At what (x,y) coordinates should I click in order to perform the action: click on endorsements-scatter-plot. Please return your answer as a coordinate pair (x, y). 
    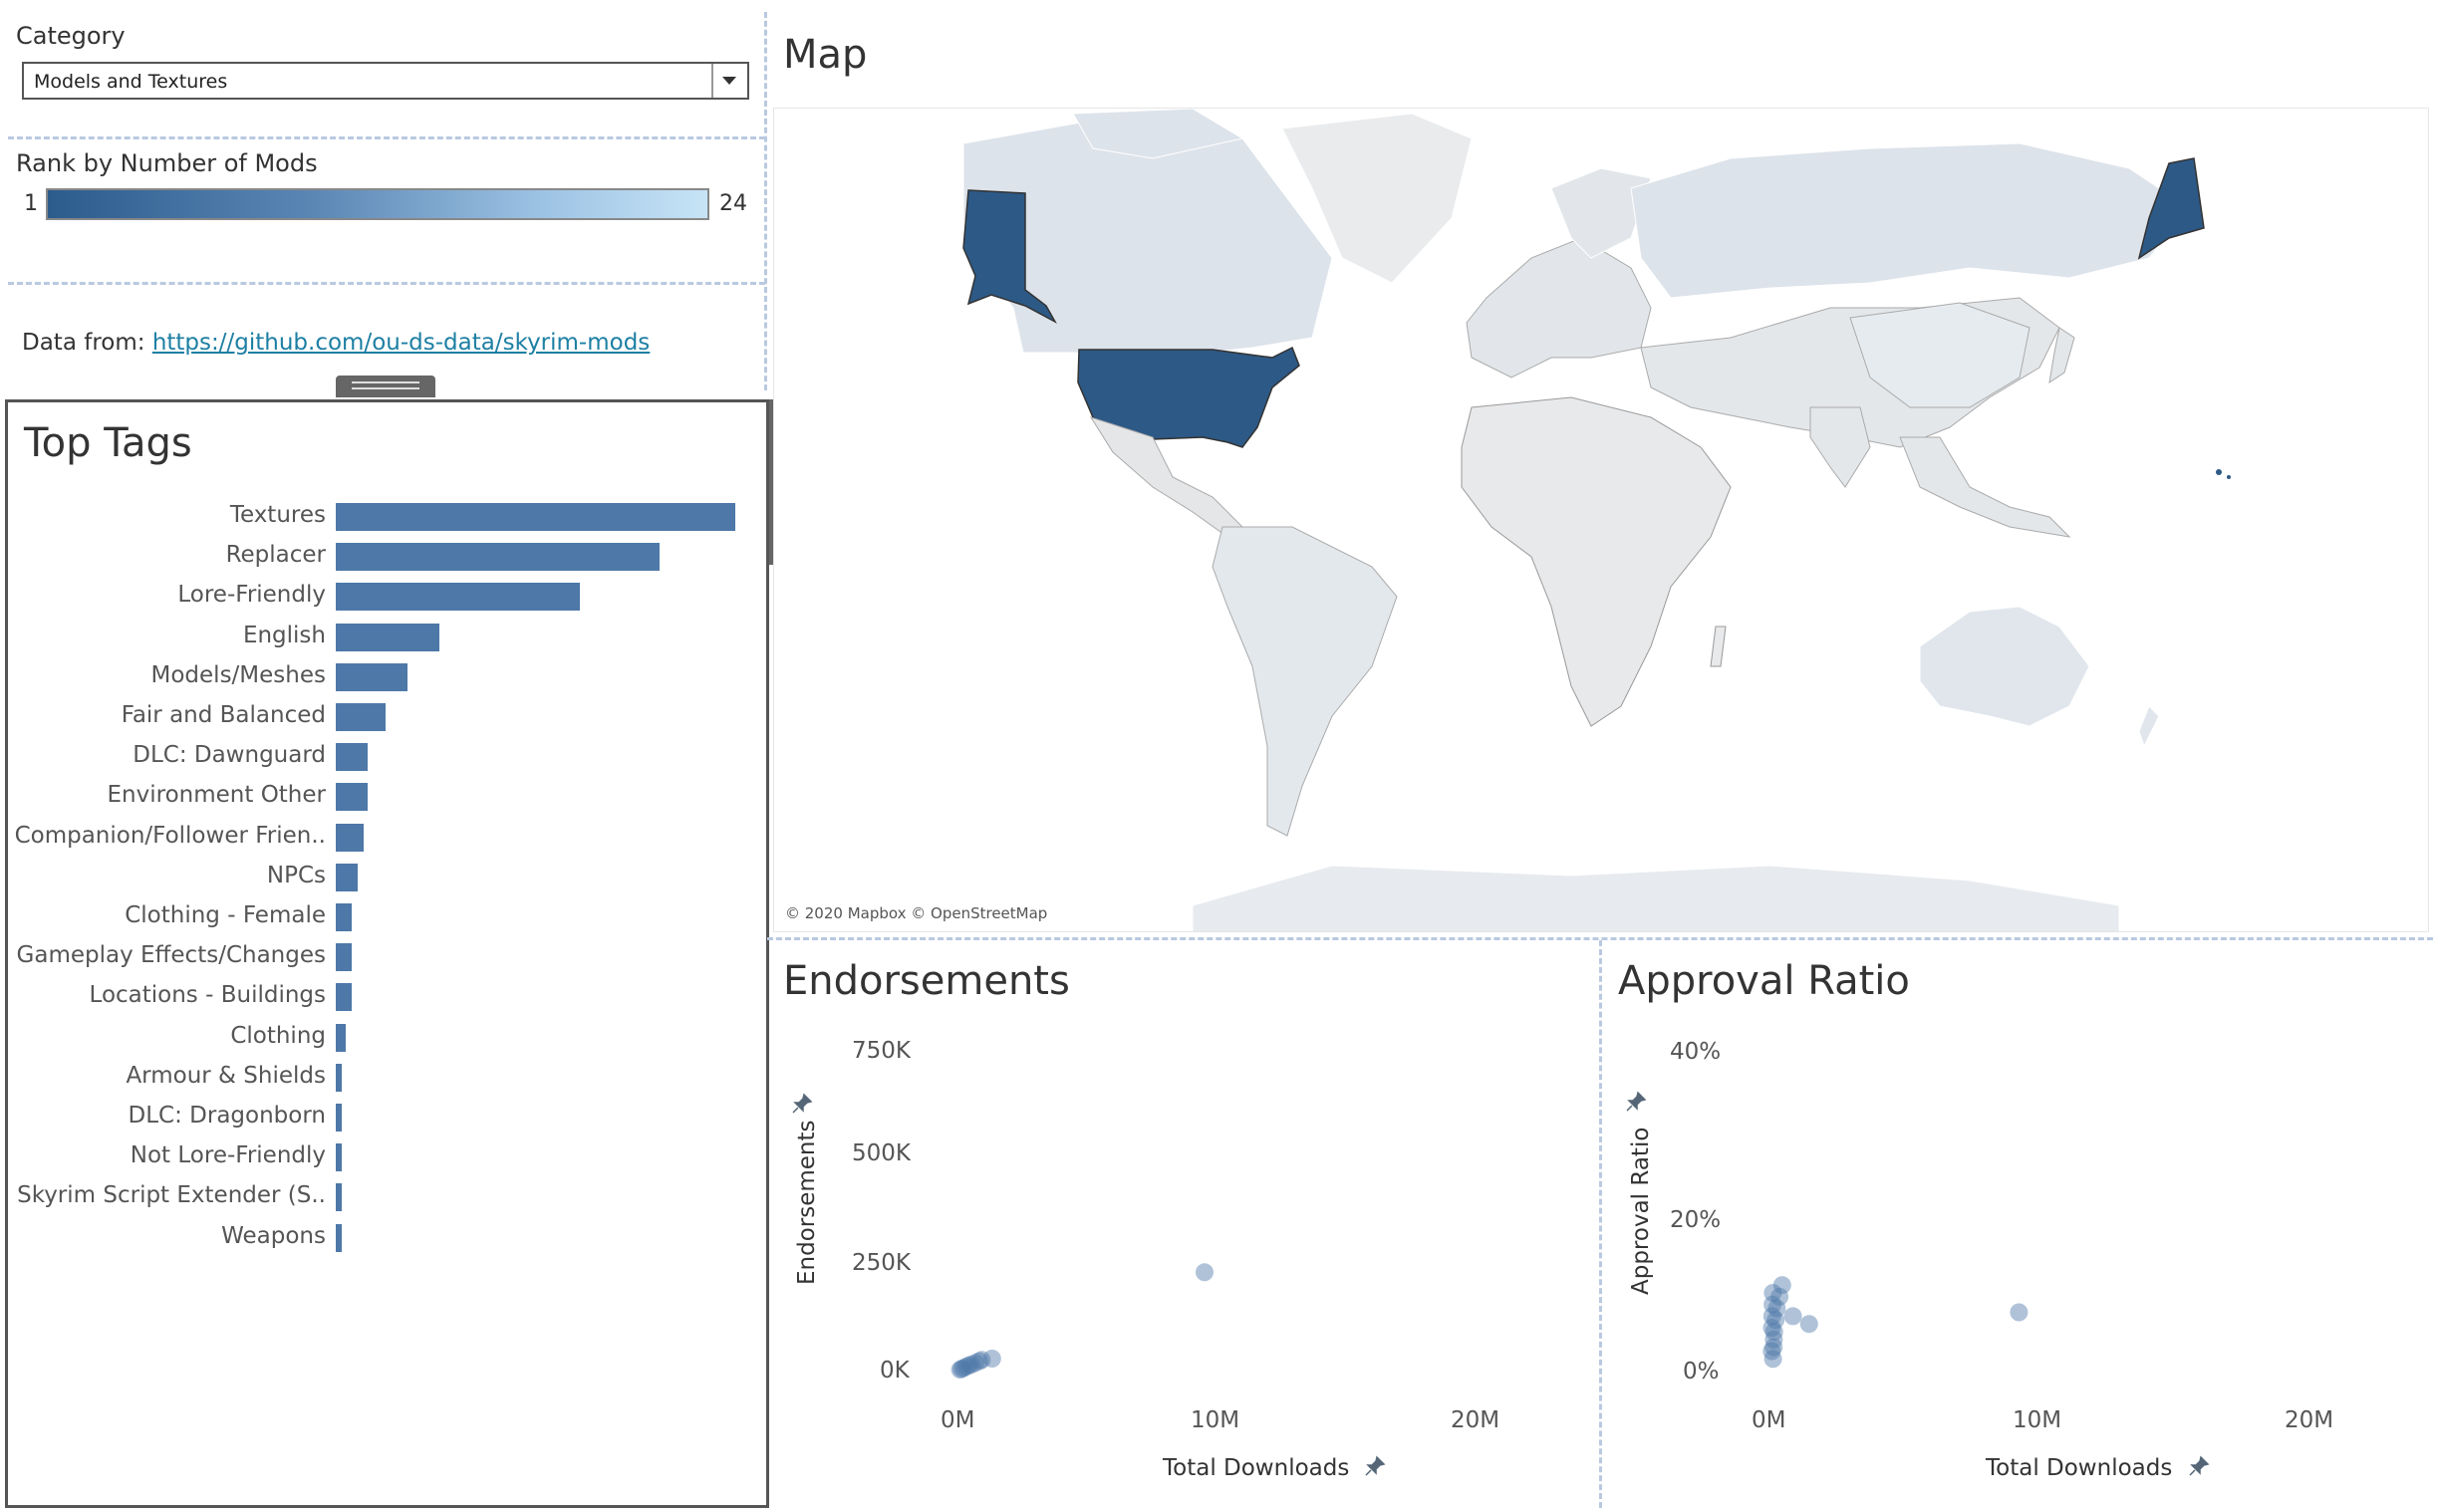
    Looking at the image, I should click on (1226, 1215).